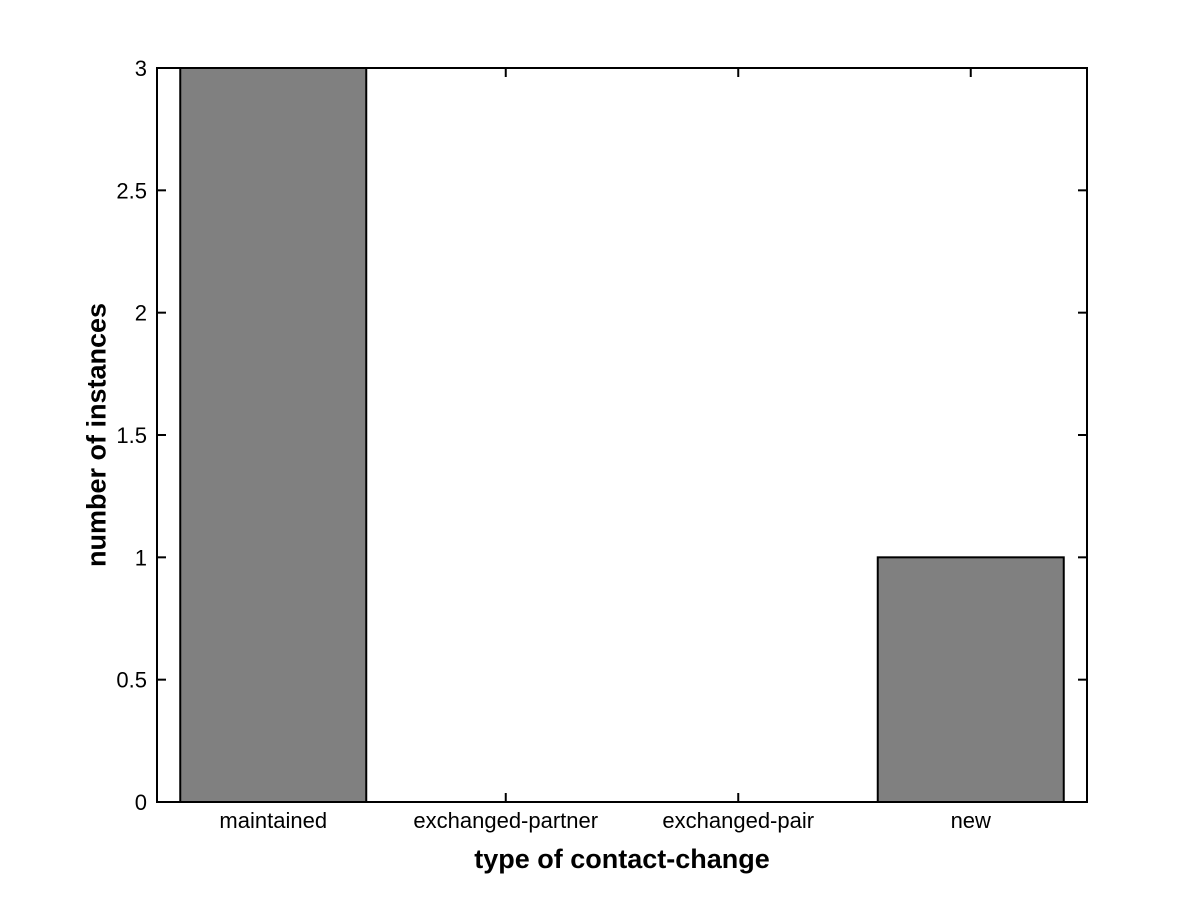 This screenshot has width=1201, height=901. What do you see at coordinates (131, 190) in the screenshot?
I see `y-tick-label: 2.5` at bounding box center [131, 190].